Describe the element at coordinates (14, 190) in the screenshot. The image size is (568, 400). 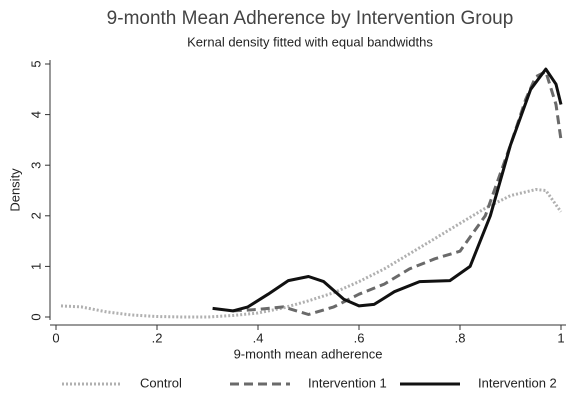
I see `y-axis-label: Density` at that location.